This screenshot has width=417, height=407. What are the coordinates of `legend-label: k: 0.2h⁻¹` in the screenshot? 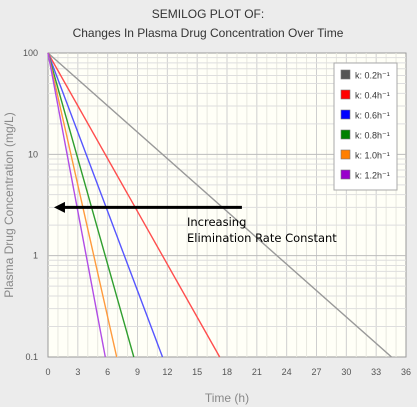 It's located at (372, 76).